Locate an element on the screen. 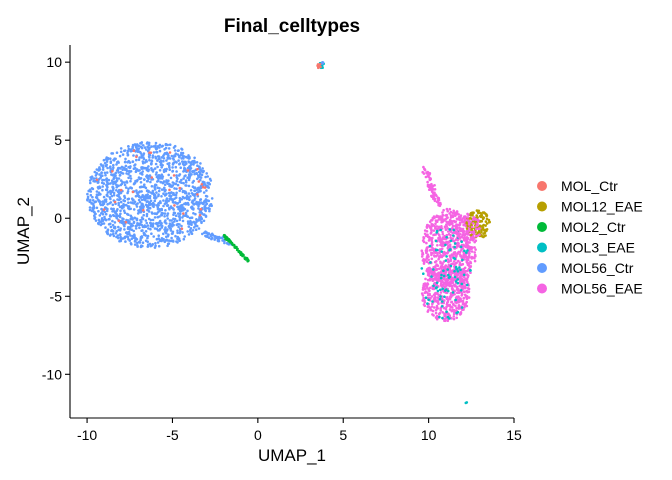 The width and height of the screenshot is (672, 480). x-tick-label: -5 is located at coordinates (172, 435).